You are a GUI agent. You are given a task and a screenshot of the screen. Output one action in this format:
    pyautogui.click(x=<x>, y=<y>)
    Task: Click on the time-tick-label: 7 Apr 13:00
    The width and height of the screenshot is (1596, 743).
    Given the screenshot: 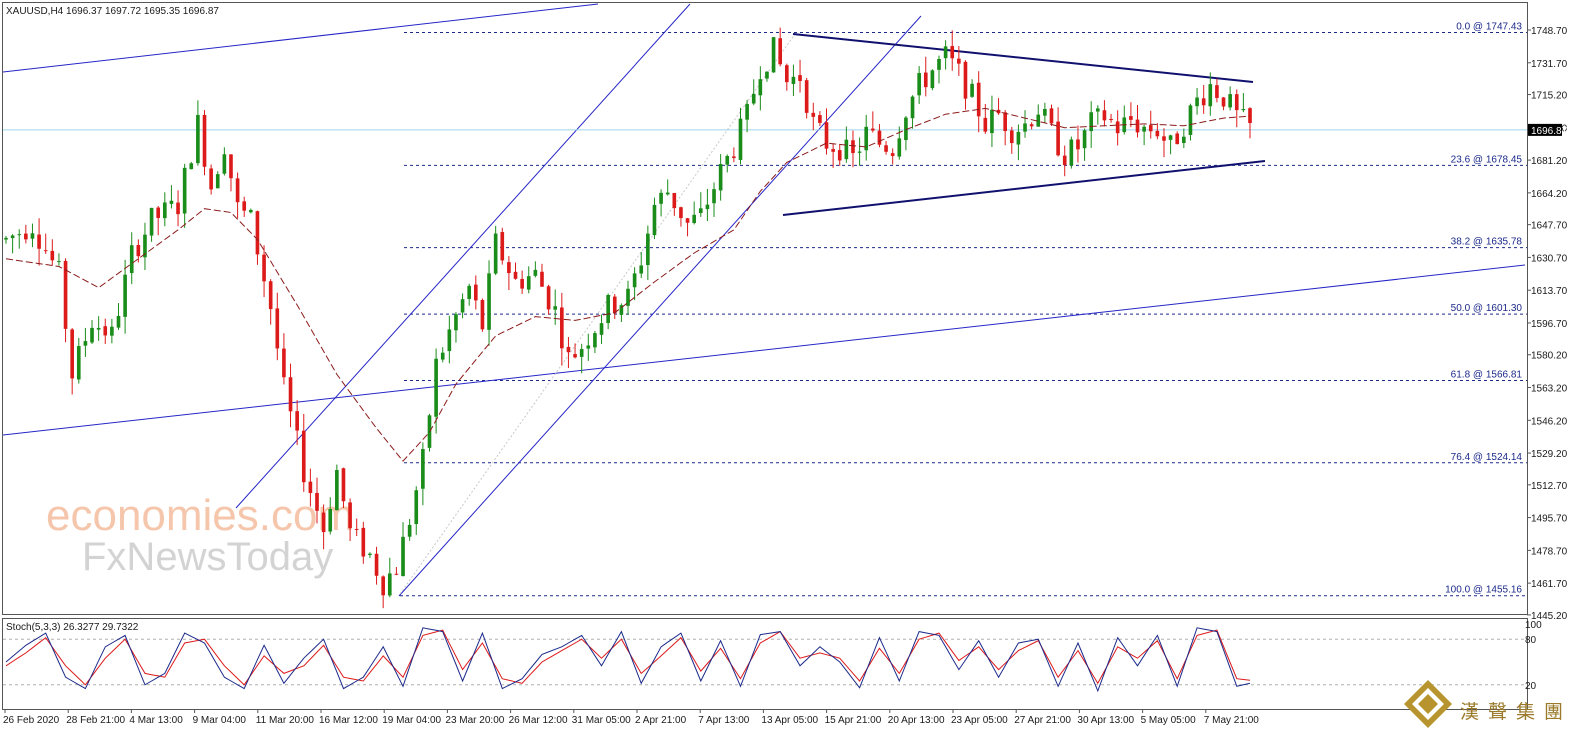 What is the action you would take?
    pyautogui.click(x=724, y=720)
    